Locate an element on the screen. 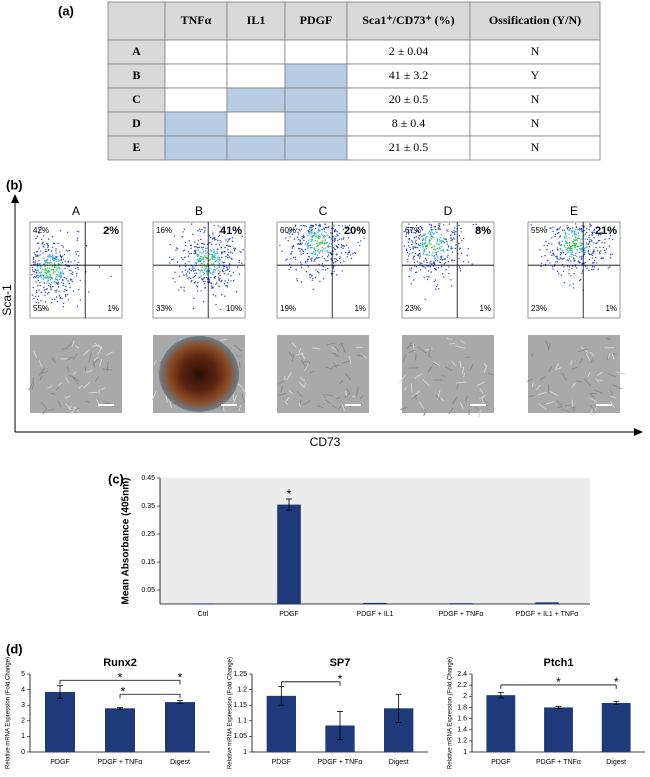 This screenshot has height=777, width=650. quadrant-label: 21% is located at coordinates (606, 231).